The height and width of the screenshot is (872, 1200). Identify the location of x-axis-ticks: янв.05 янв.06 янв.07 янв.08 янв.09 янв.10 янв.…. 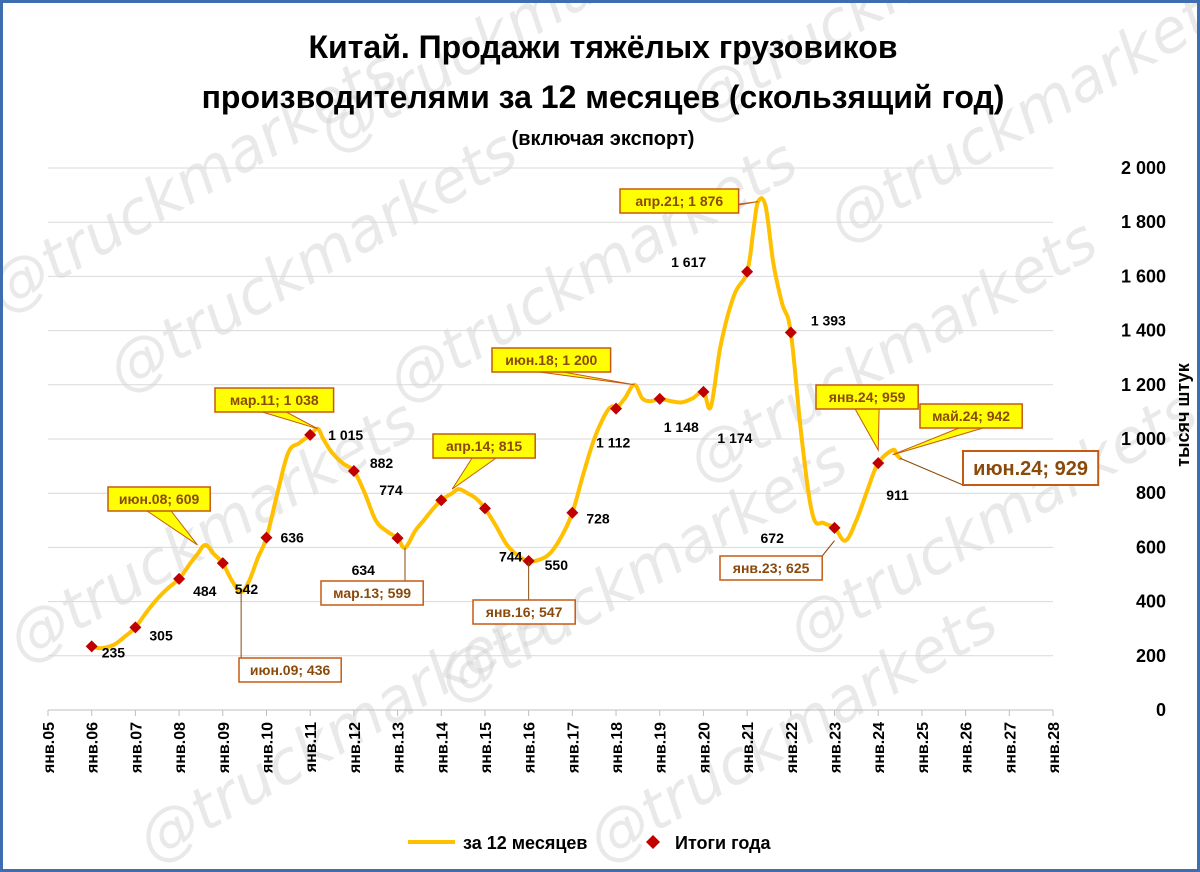
(552, 742).